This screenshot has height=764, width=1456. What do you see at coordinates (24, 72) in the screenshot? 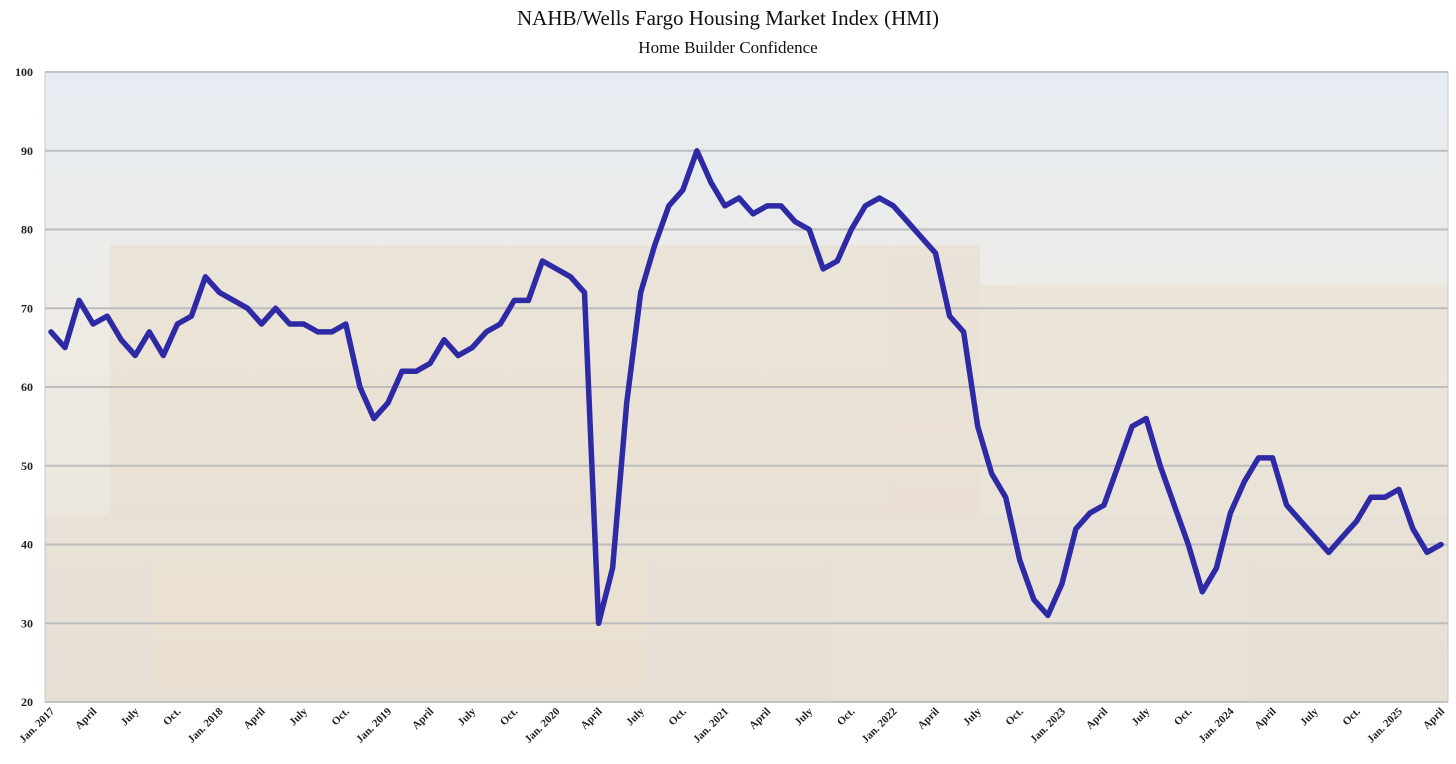
I see `y-tick-label: 100` at bounding box center [24, 72].